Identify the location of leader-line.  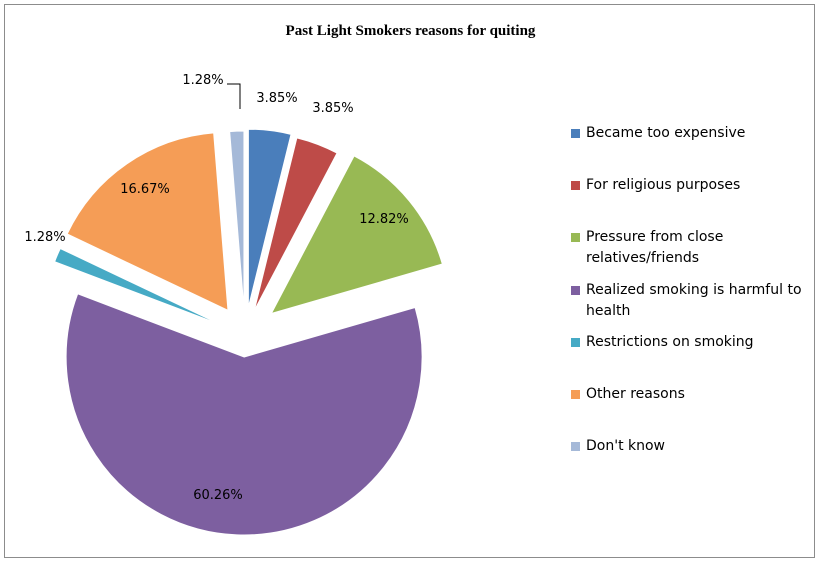
(234, 96).